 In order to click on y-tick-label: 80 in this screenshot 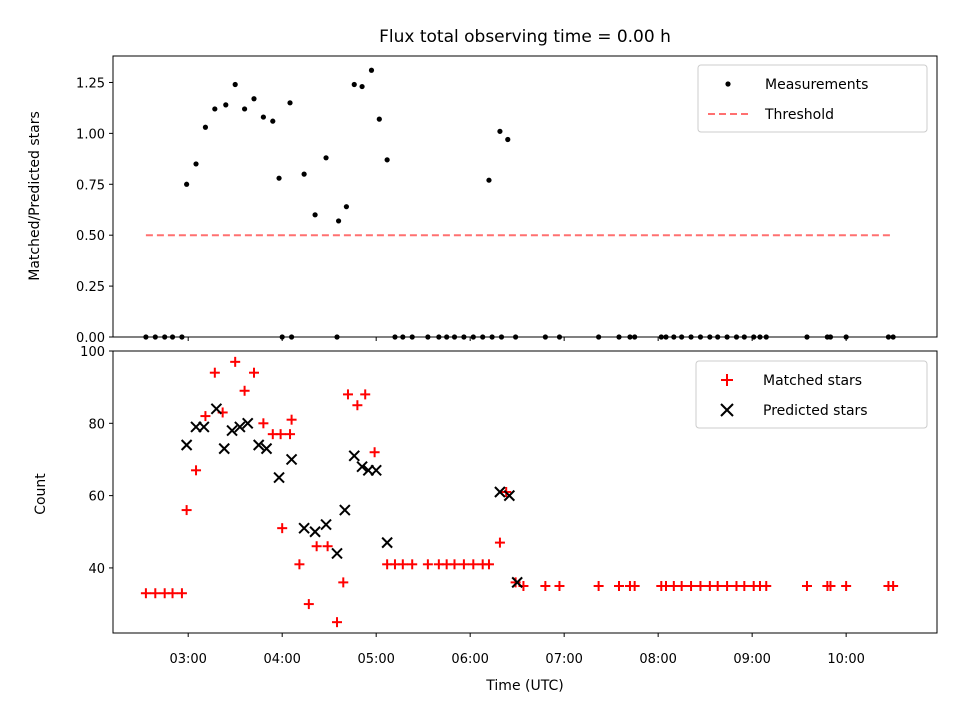, I will do `click(96, 424)`.